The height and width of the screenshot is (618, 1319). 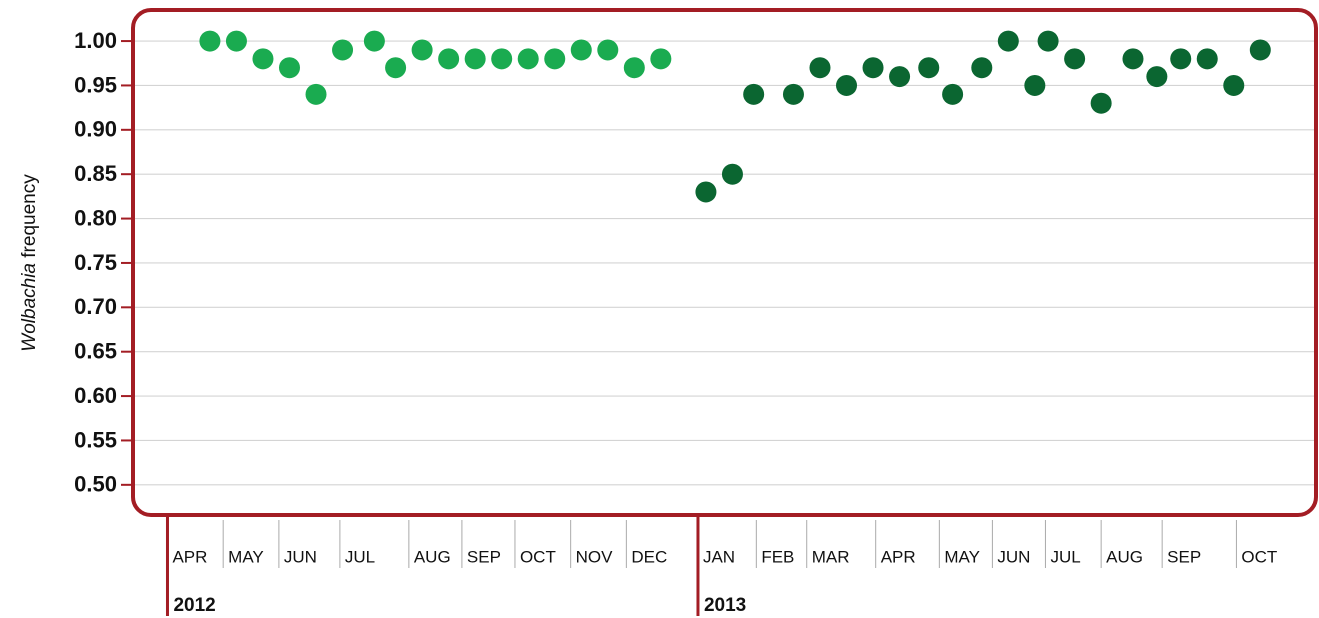 I want to click on y-tick-label: 0.75, so click(x=95, y=262).